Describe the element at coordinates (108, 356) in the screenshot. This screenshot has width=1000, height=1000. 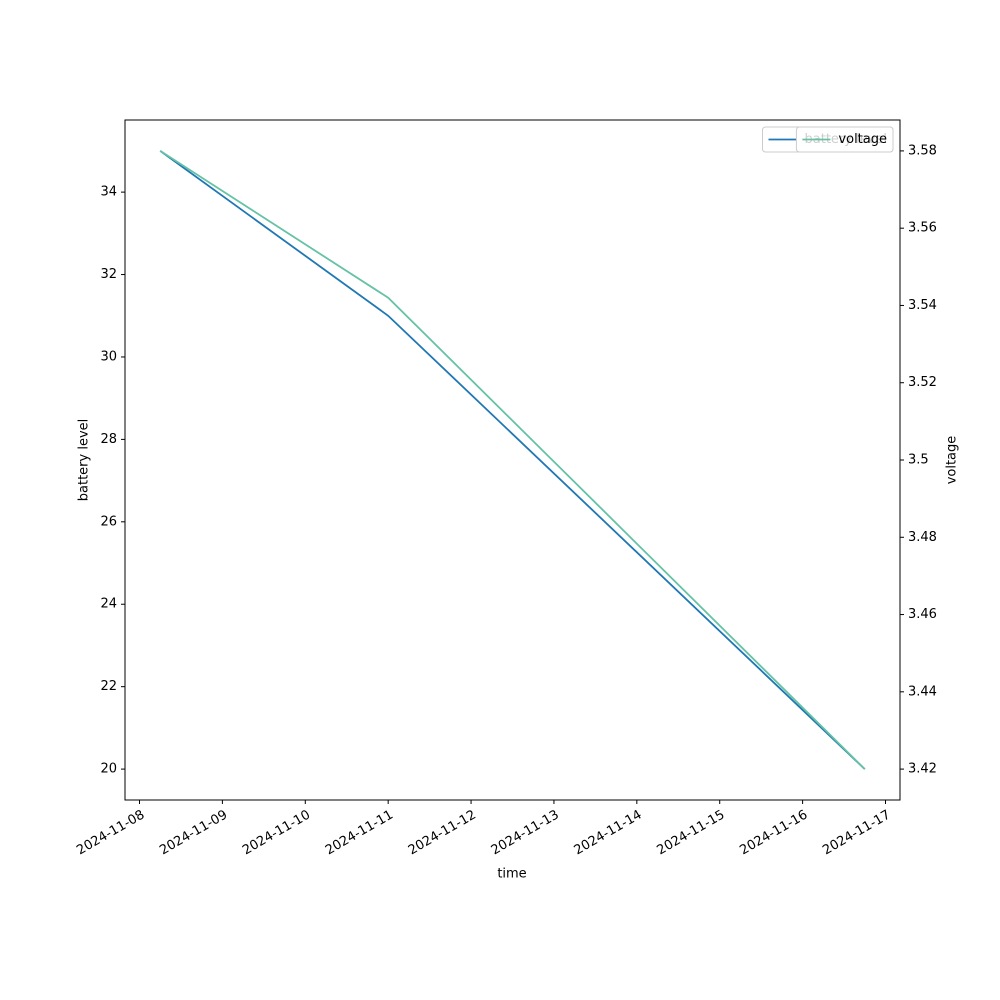
I see `y-tick-label: 30` at that location.